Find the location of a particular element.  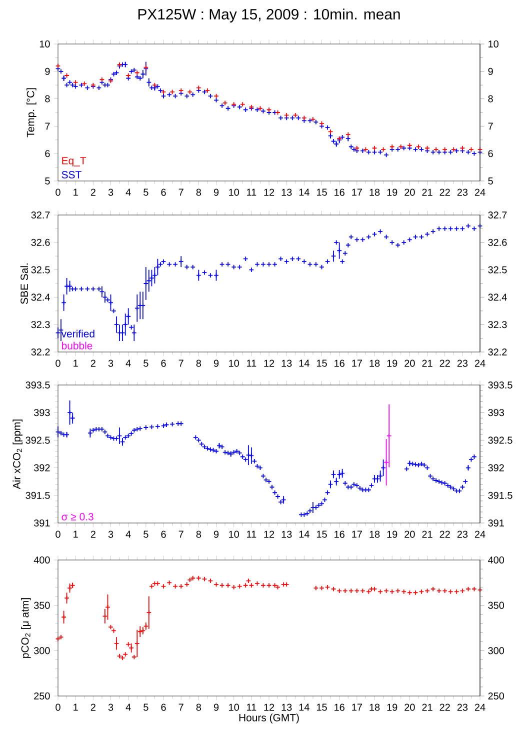

legend-label: bubble is located at coordinates (77, 346).